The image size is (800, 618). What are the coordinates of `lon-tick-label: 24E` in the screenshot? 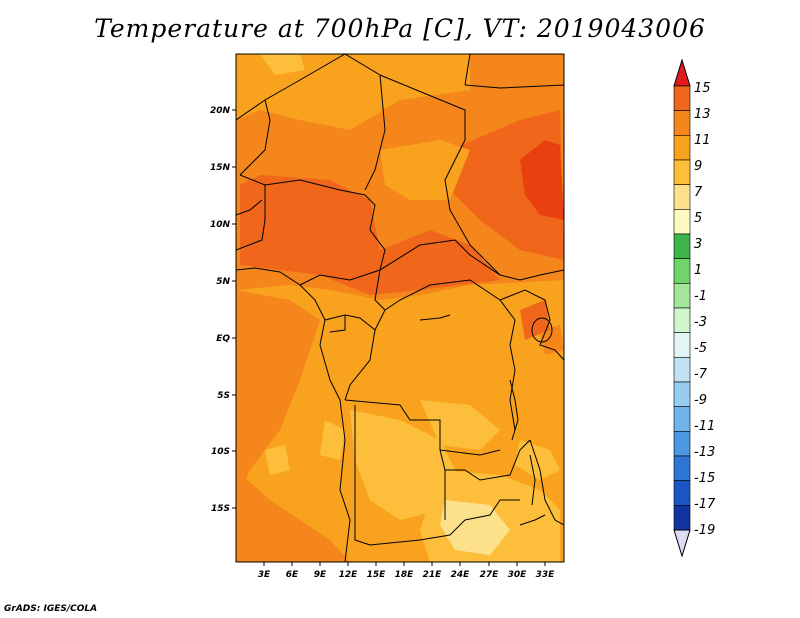 It's located at (461, 575).